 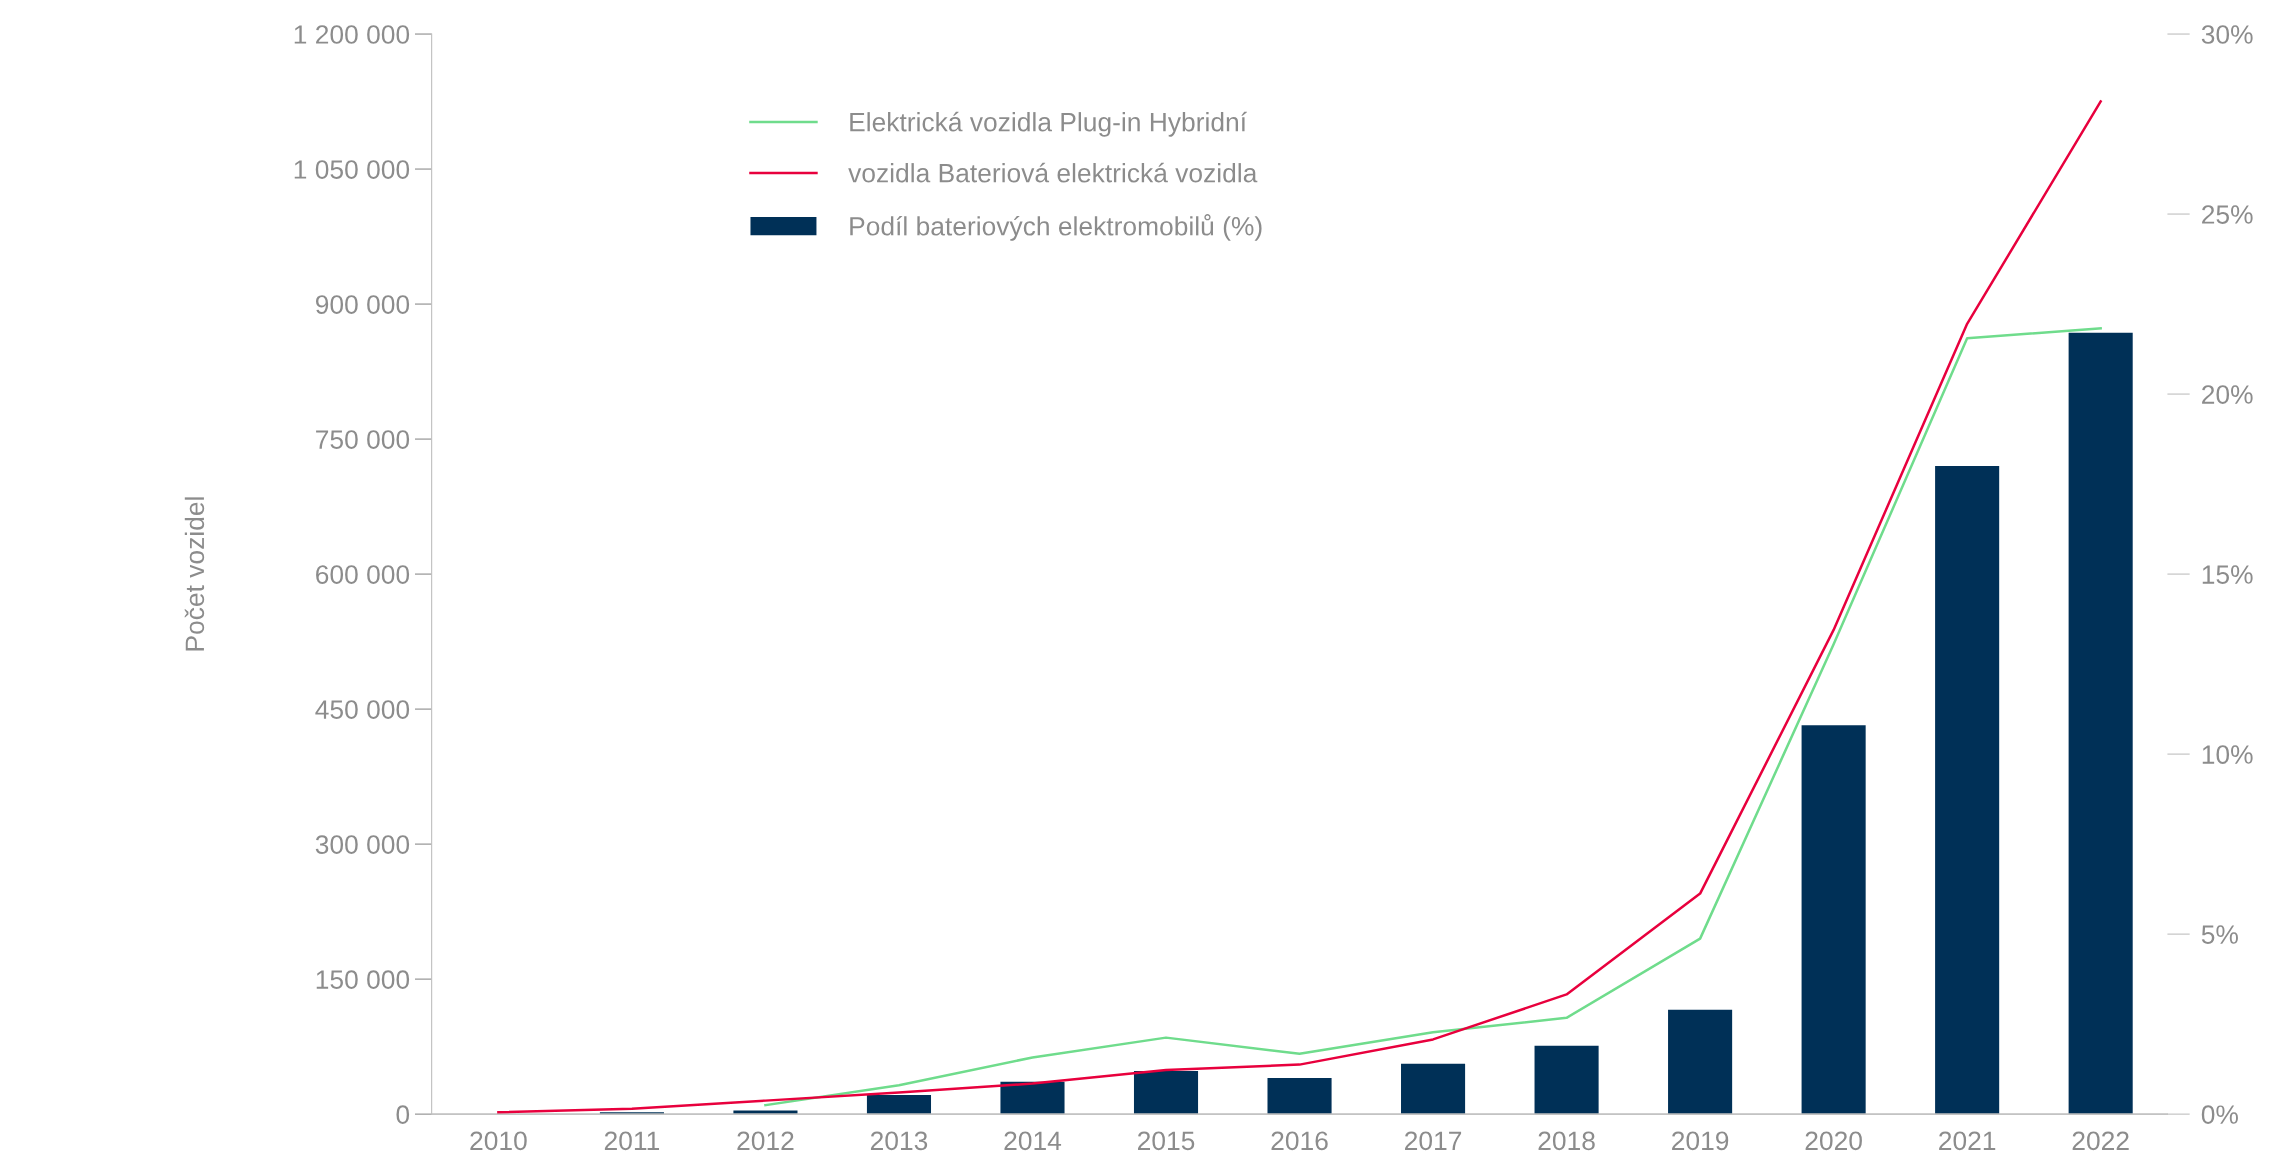 What do you see at coordinates (1700, 1141) in the screenshot?
I see `x-tick-label: 2019` at bounding box center [1700, 1141].